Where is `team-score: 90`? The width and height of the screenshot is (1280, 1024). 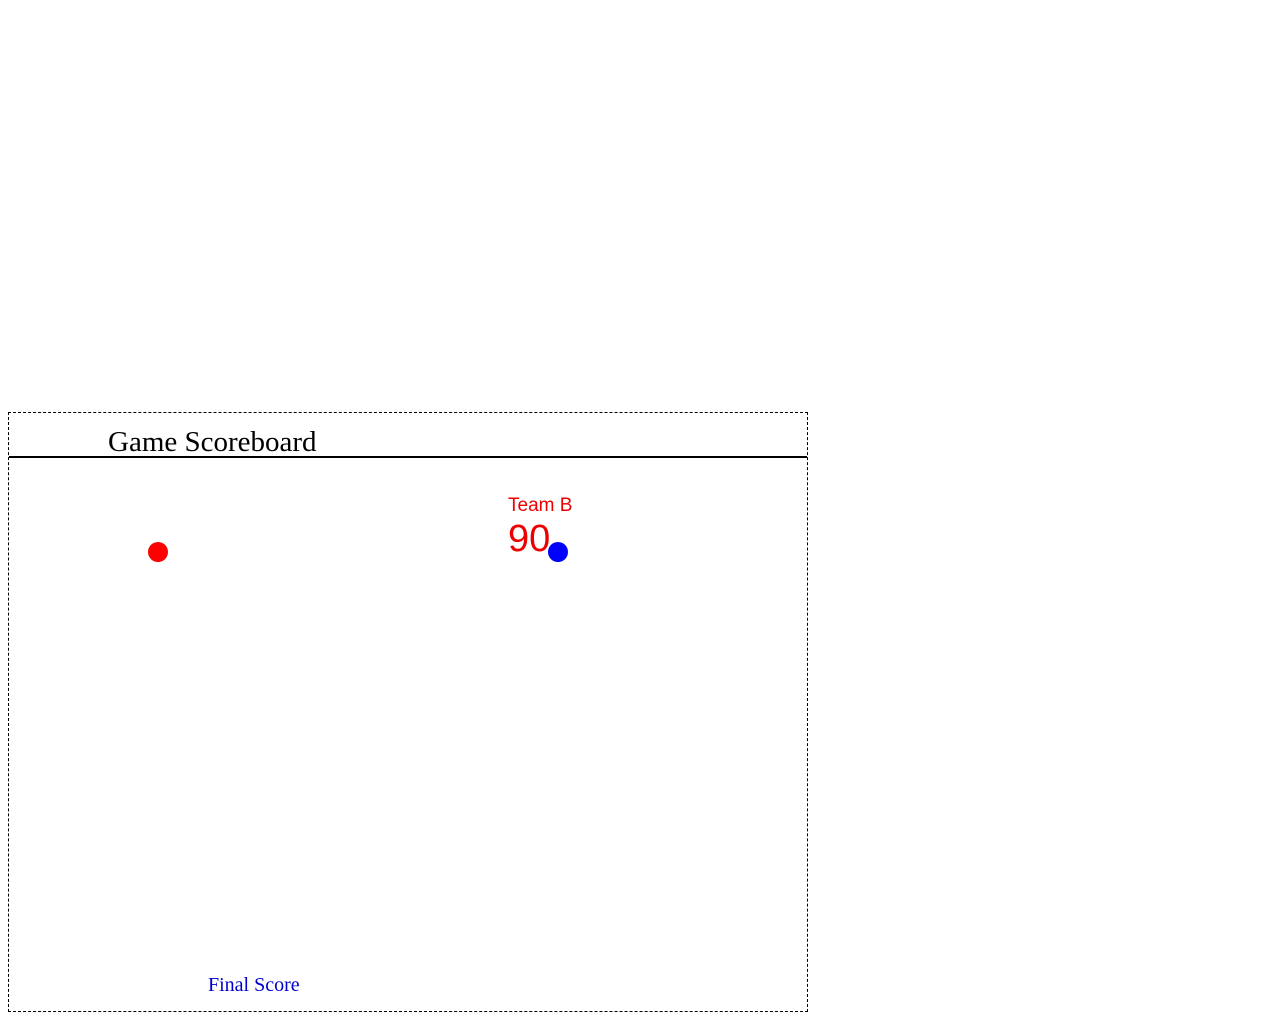
team-score: 90 is located at coordinates (529, 539).